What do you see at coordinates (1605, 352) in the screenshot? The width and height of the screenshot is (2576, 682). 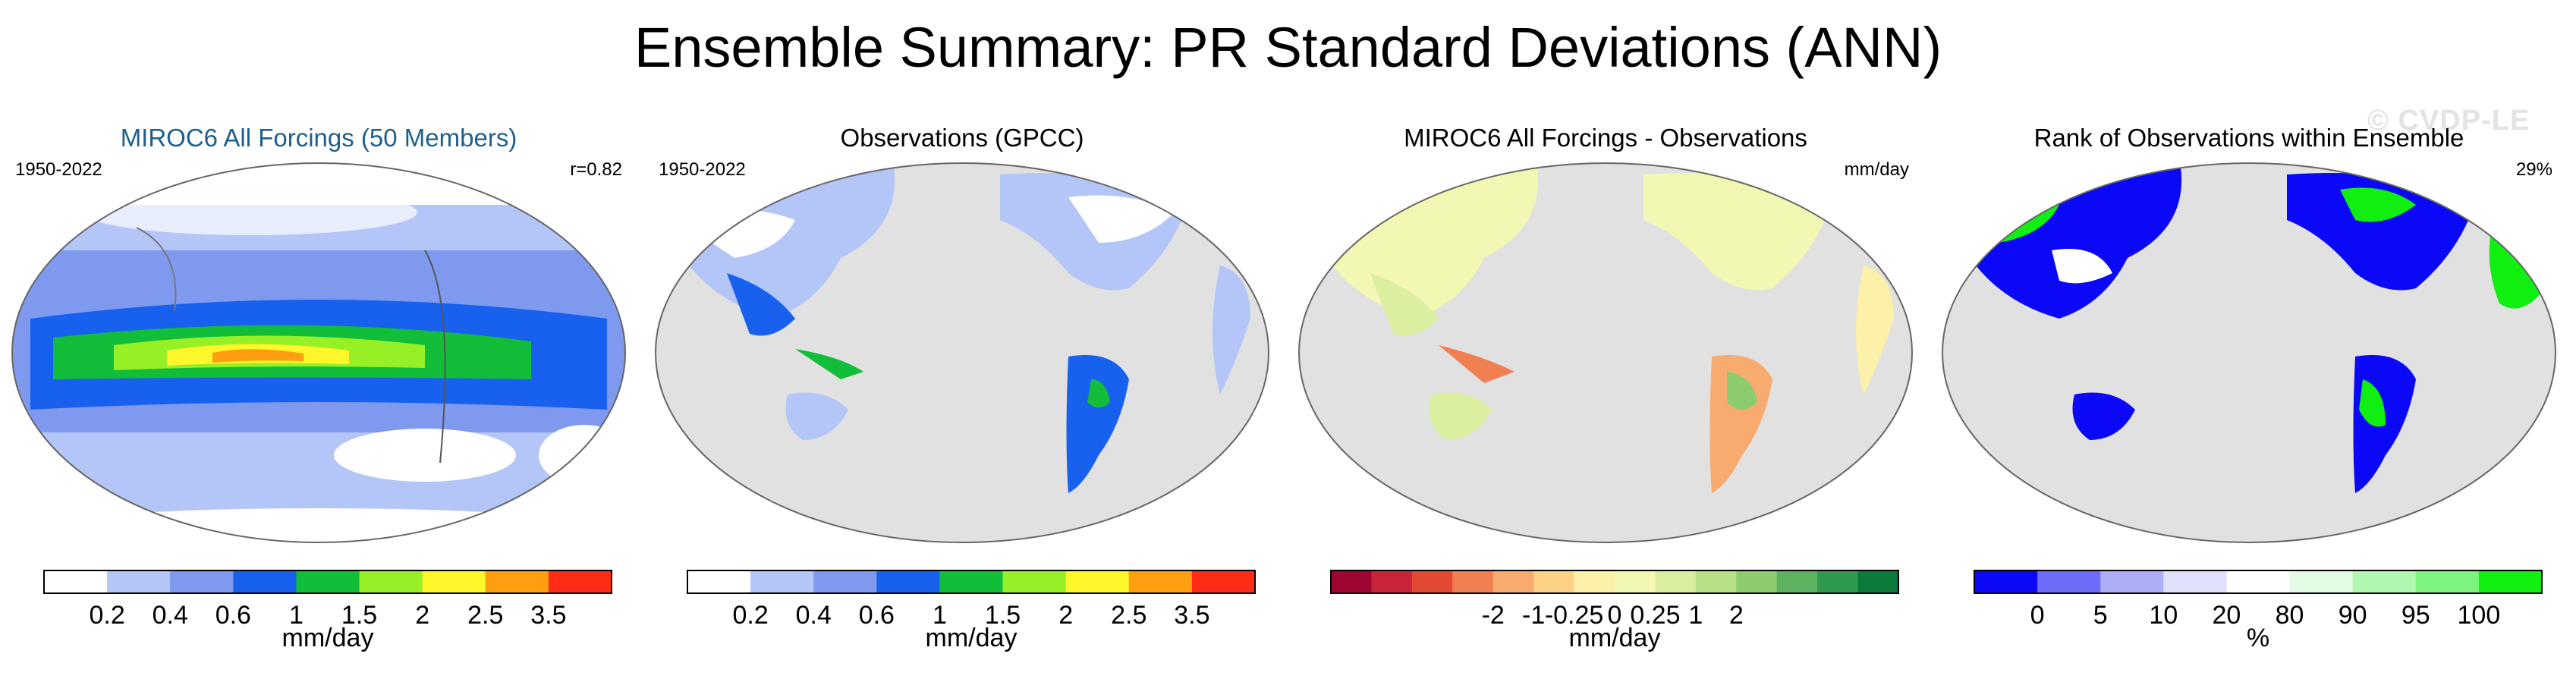 I see `map-difference` at bounding box center [1605, 352].